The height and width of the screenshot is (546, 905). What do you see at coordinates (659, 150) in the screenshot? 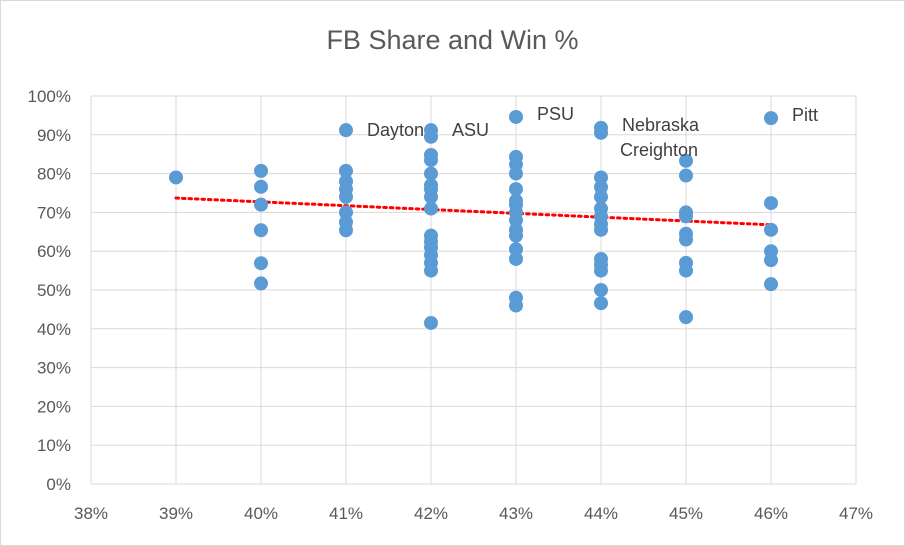
I see `point-annotation: Creighton` at bounding box center [659, 150].